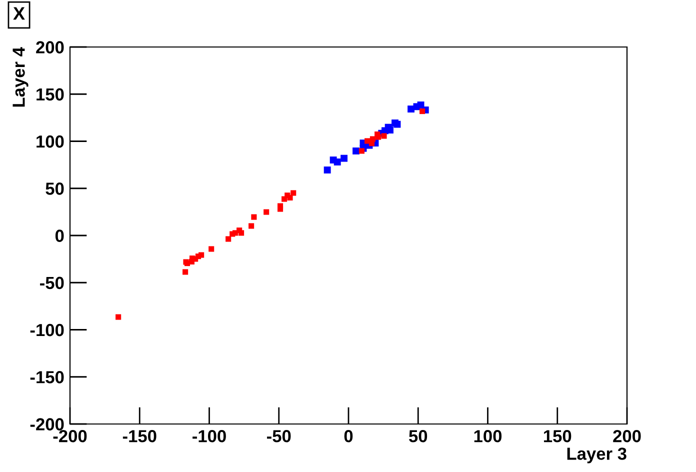 The width and height of the screenshot is (696, 472). I want to click on y-tick-label: 0, so click(59, 236).